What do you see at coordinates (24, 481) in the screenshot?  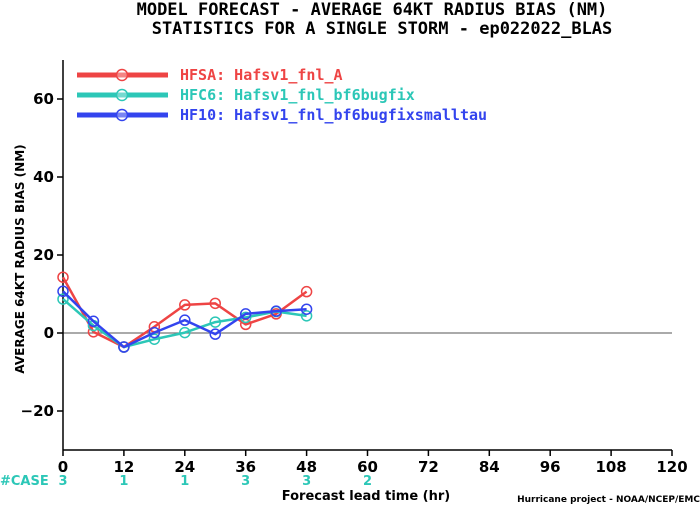 I see `case-row-label: #CASE` at bounding box center [24, 481].